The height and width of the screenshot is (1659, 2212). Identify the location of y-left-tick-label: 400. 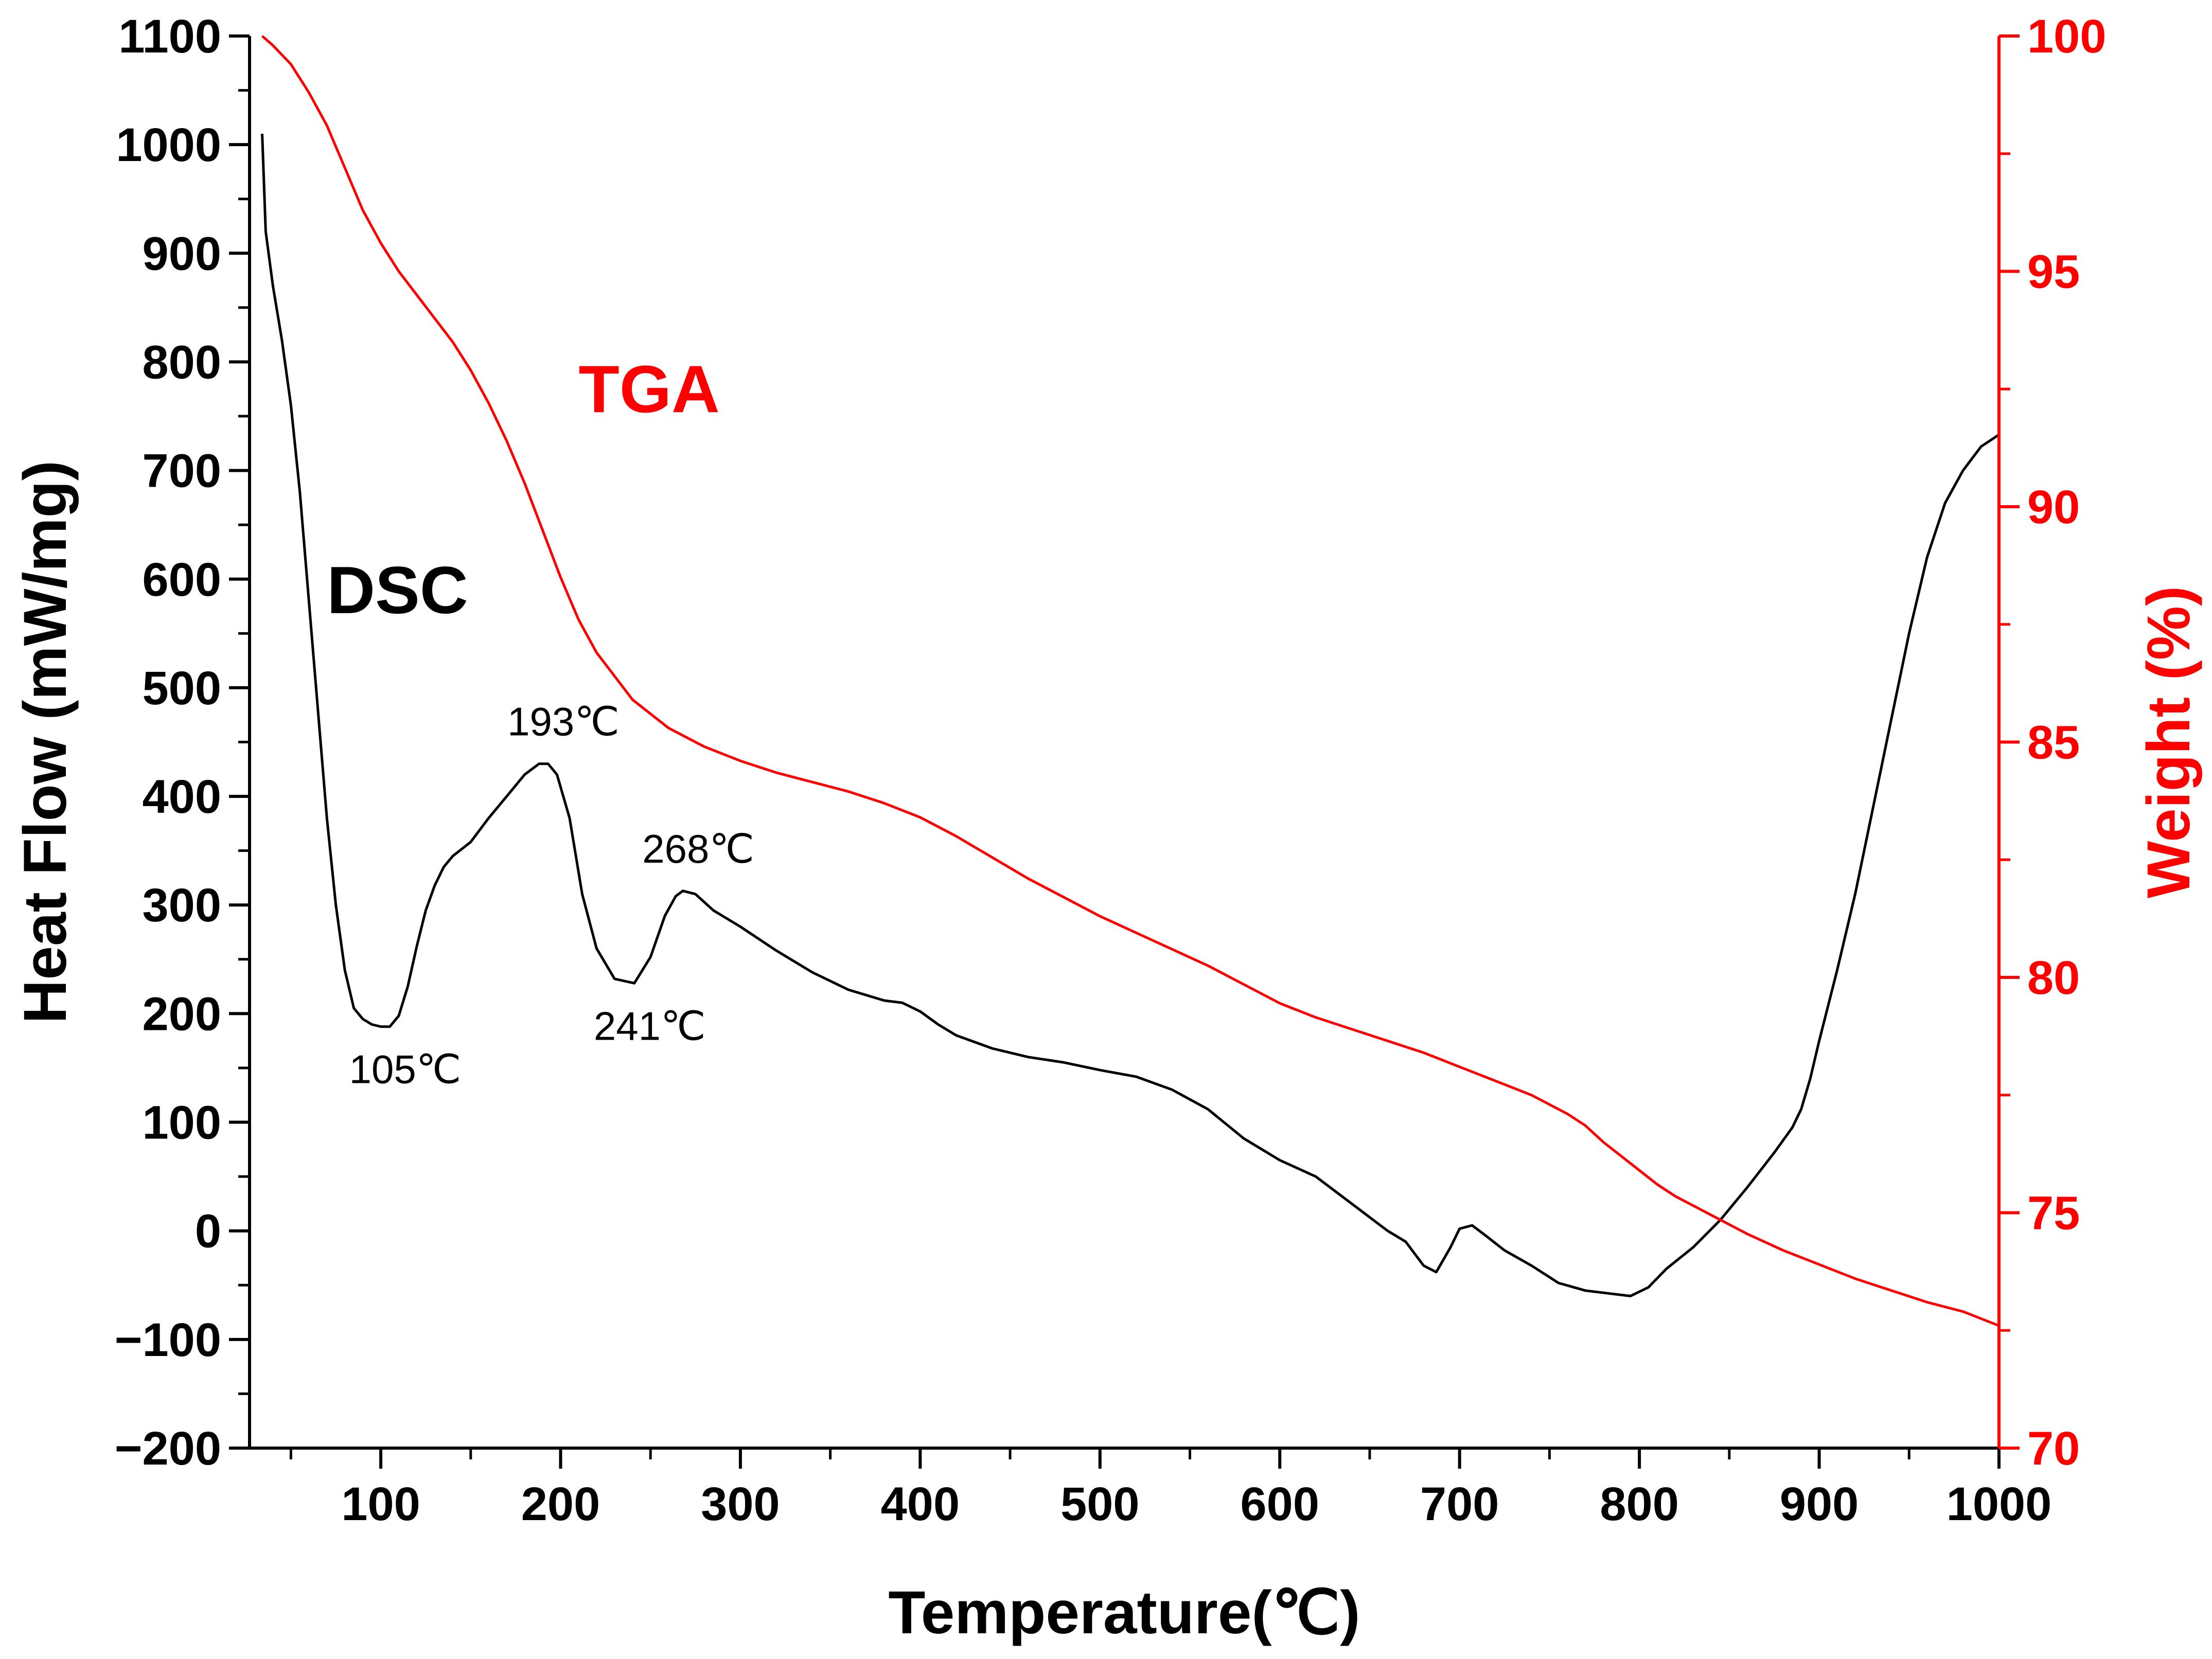
(182, 797).